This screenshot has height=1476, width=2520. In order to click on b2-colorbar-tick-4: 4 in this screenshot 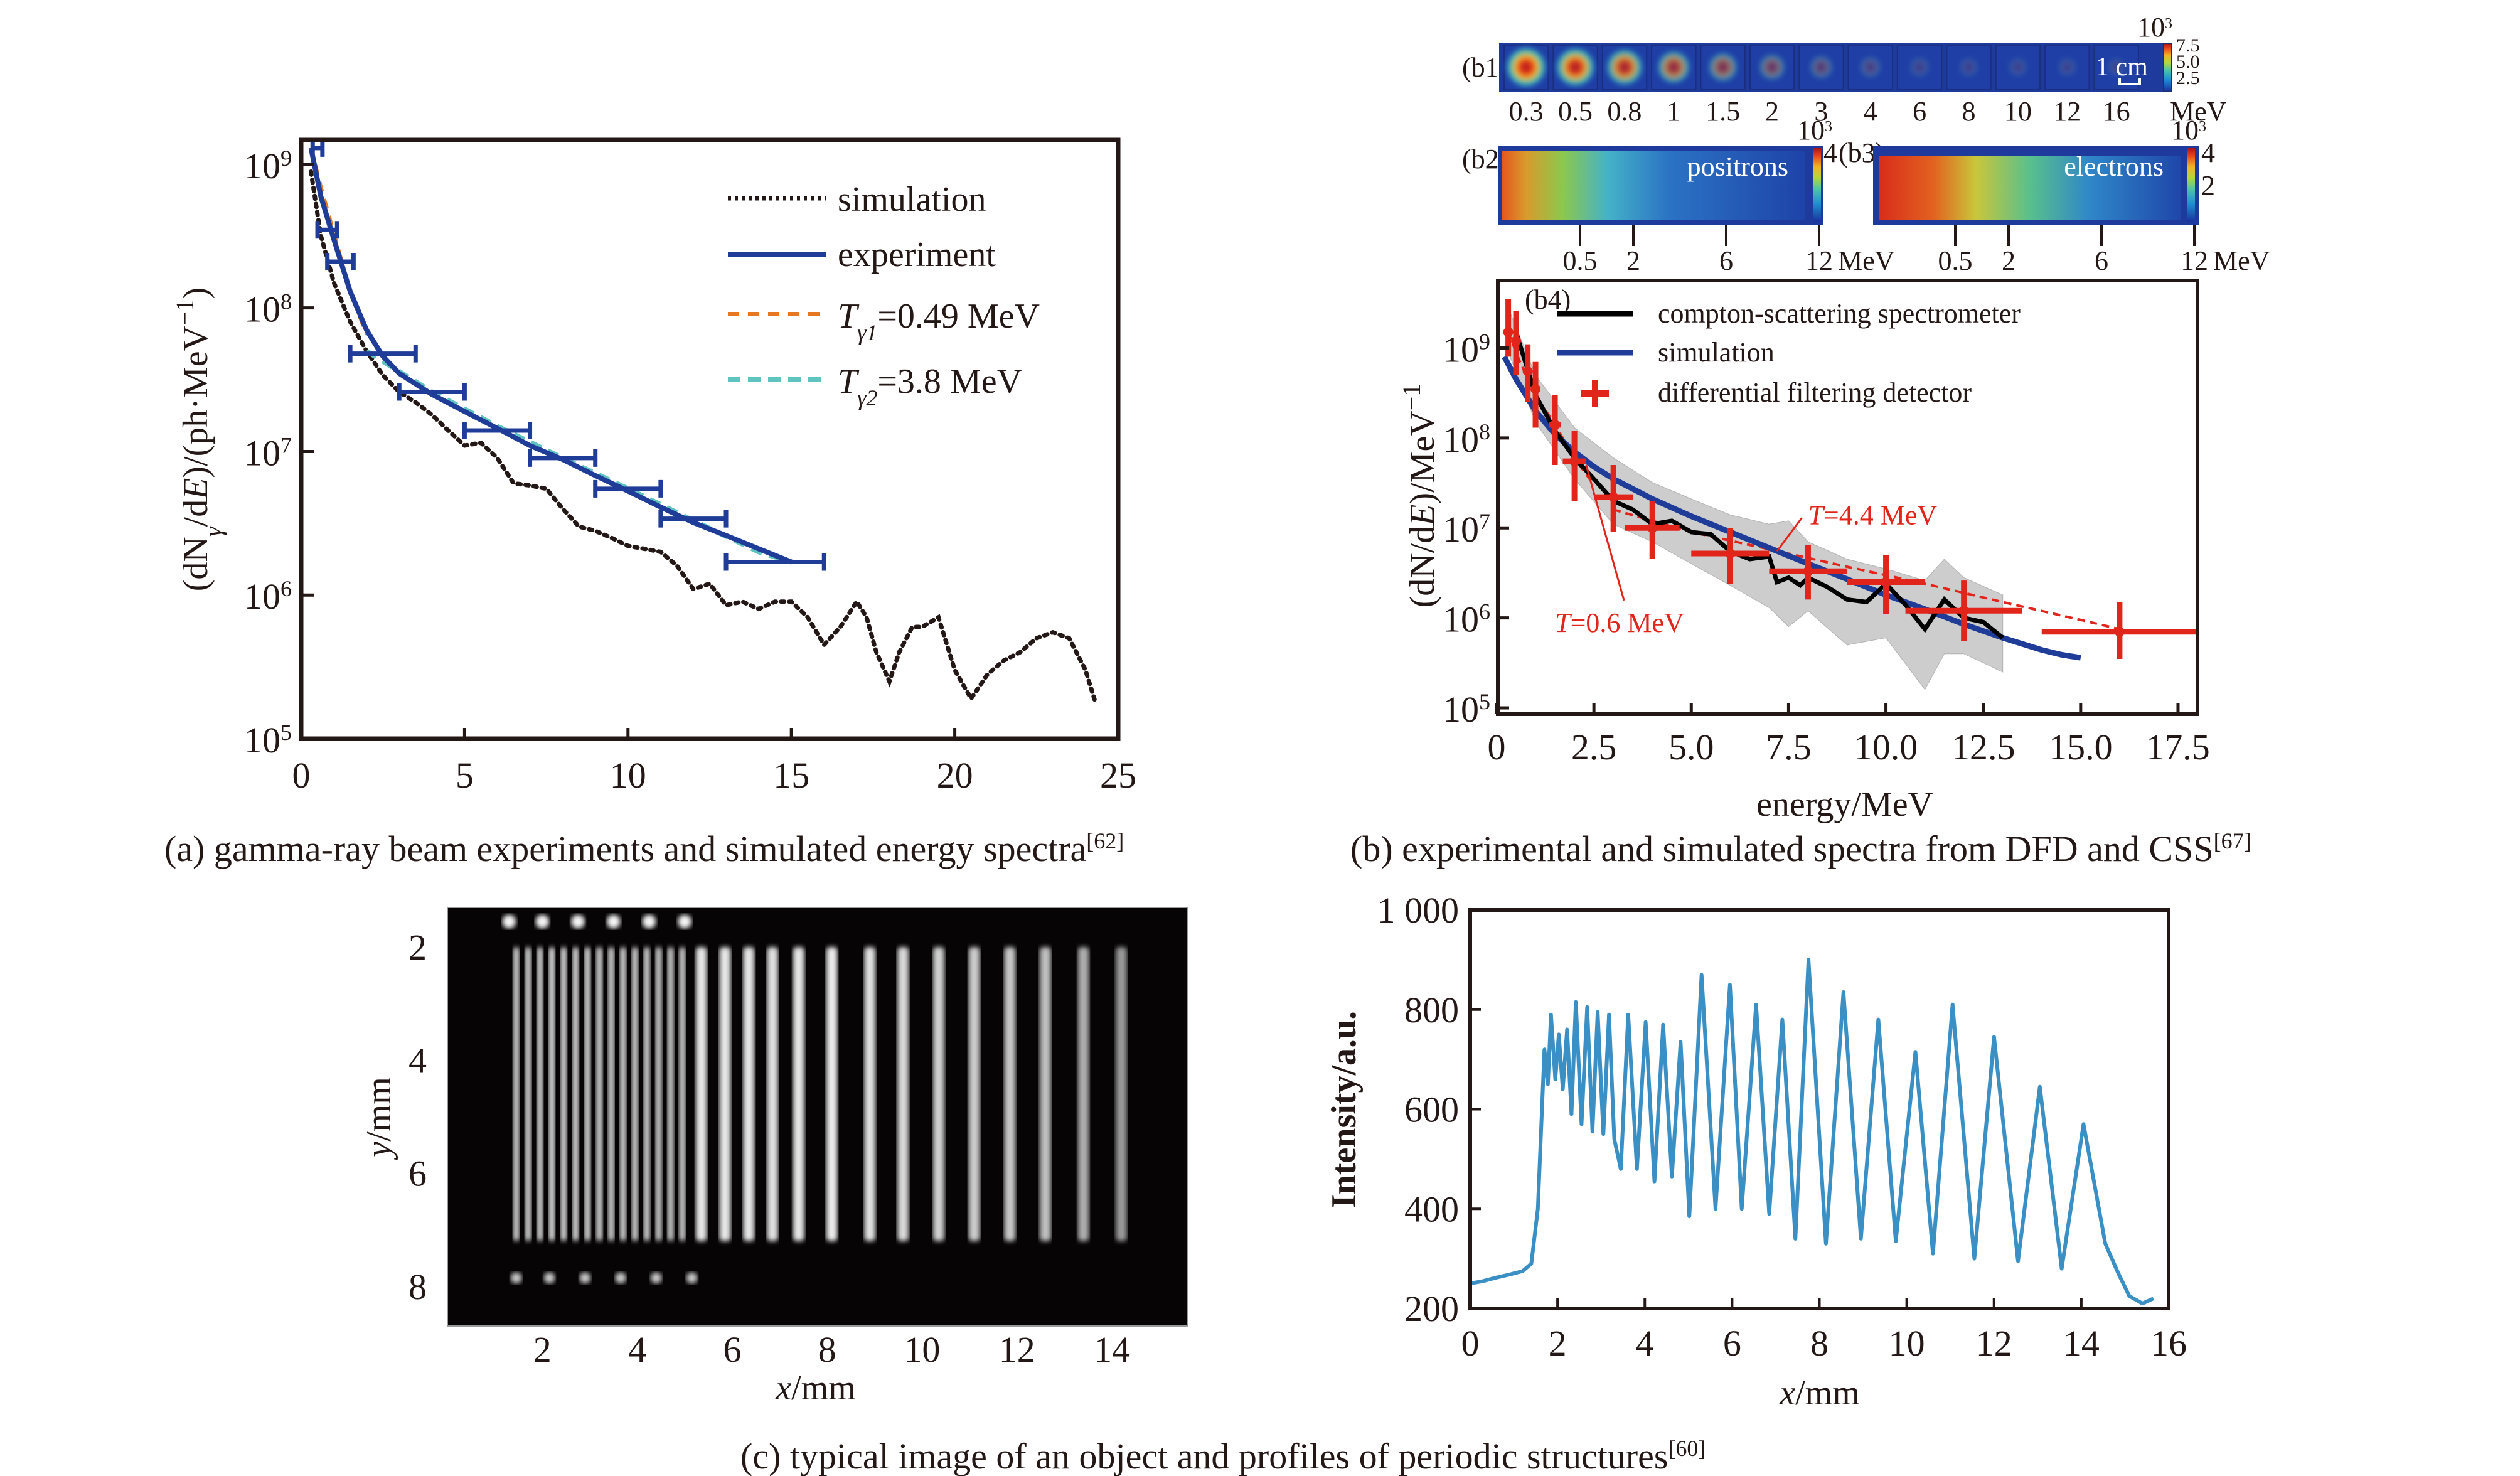, I will do `click(1830, 152)`.